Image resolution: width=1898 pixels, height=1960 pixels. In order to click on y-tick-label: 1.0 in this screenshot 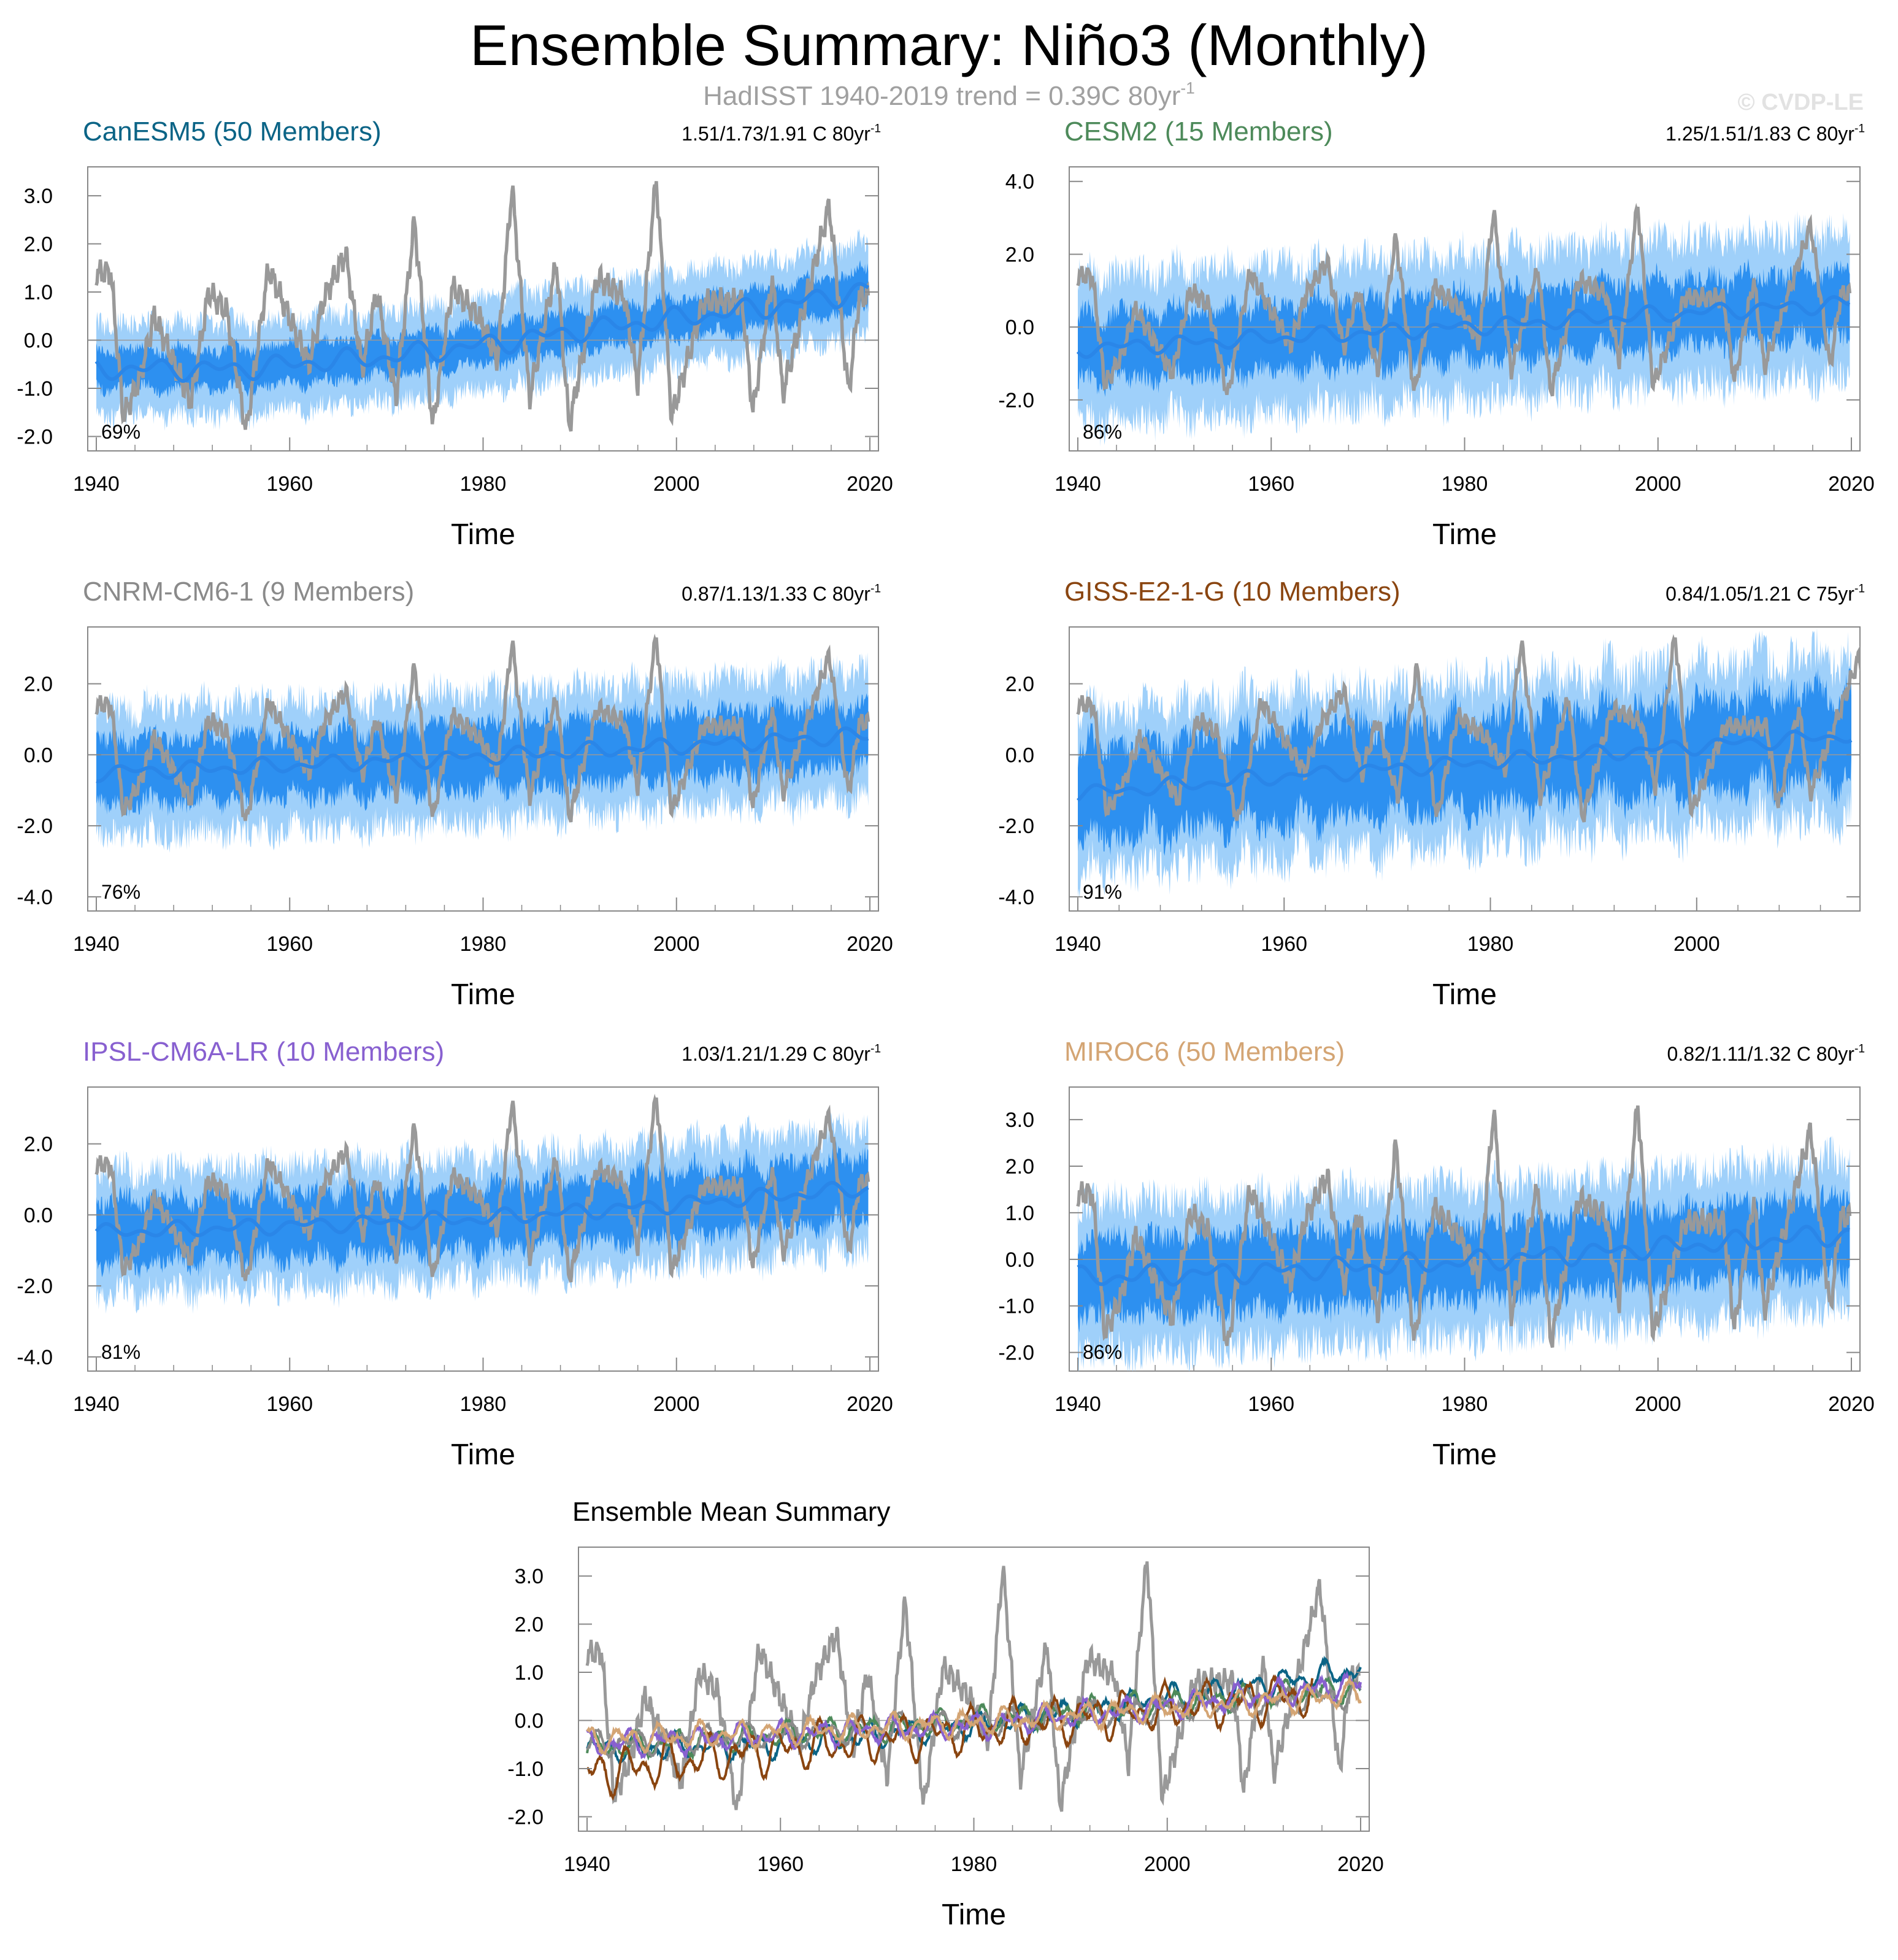, I will do `click(530, 1673)`.